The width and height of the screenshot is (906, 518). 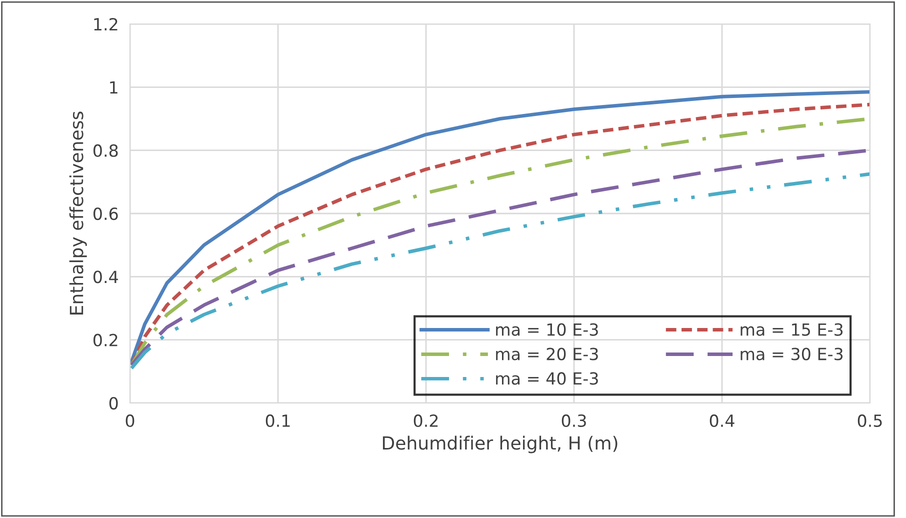 What do you see at coordinates (791, 329) in the screenshot?
I see `legend-label: ma = 15 E-3` at bounding box center [791, 329].